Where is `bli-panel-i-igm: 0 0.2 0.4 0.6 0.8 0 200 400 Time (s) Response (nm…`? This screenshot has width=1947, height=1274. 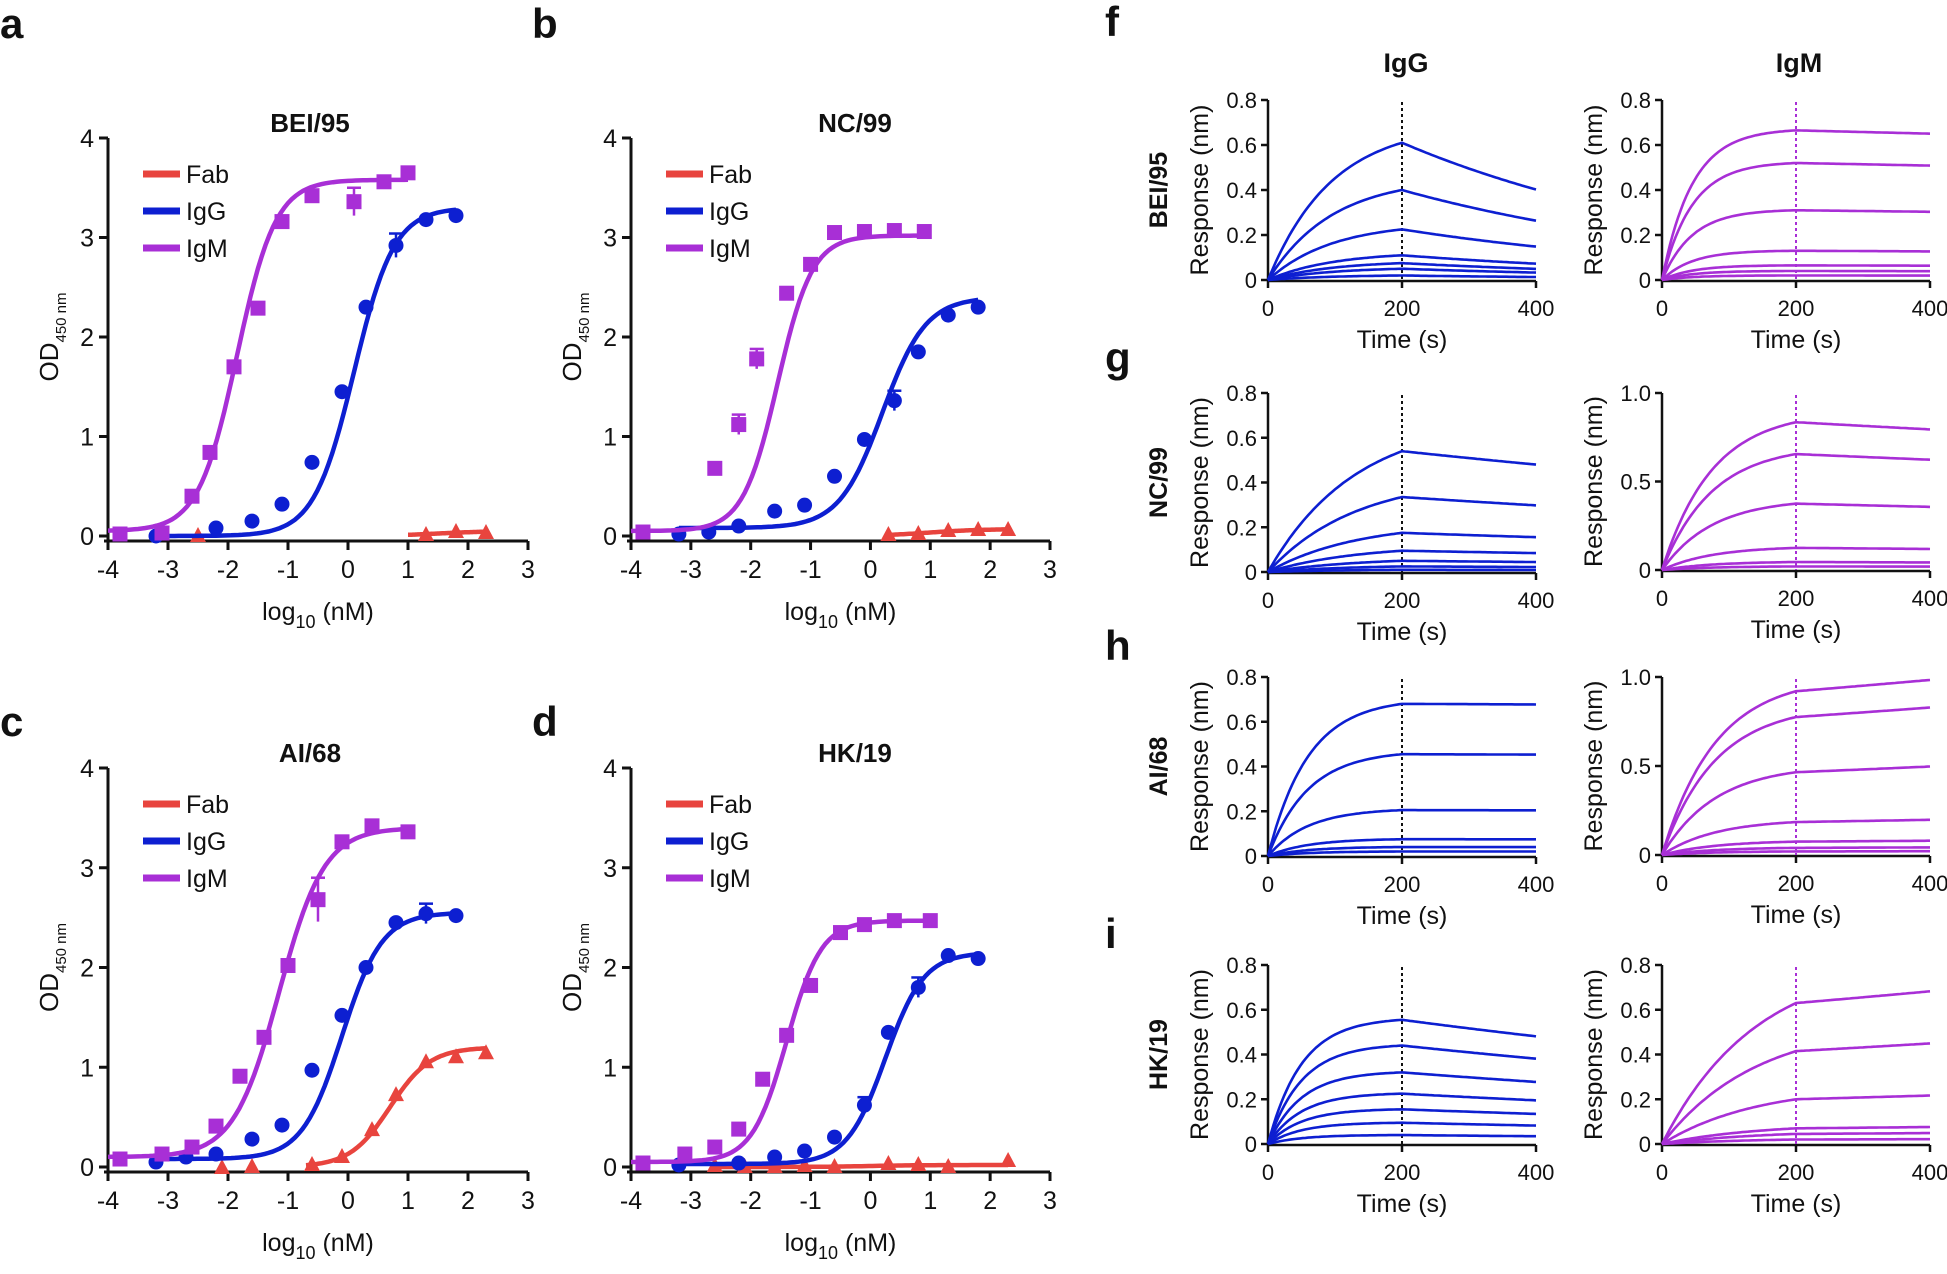 bli-panel-i-igm: 0 0.2 0.4 0.6 0.8 0 200 400 Time (s) Response (nm… is located at coordinates (1763, 1085).